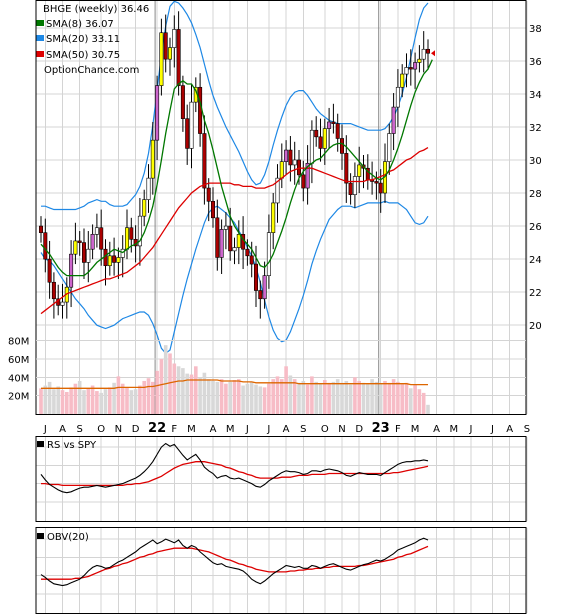 This screenshot has width=566, height=616. What do you see at coordinates (234, 379) in the screenshot?
I see `volume-bars` at bounding box center [234, 379].